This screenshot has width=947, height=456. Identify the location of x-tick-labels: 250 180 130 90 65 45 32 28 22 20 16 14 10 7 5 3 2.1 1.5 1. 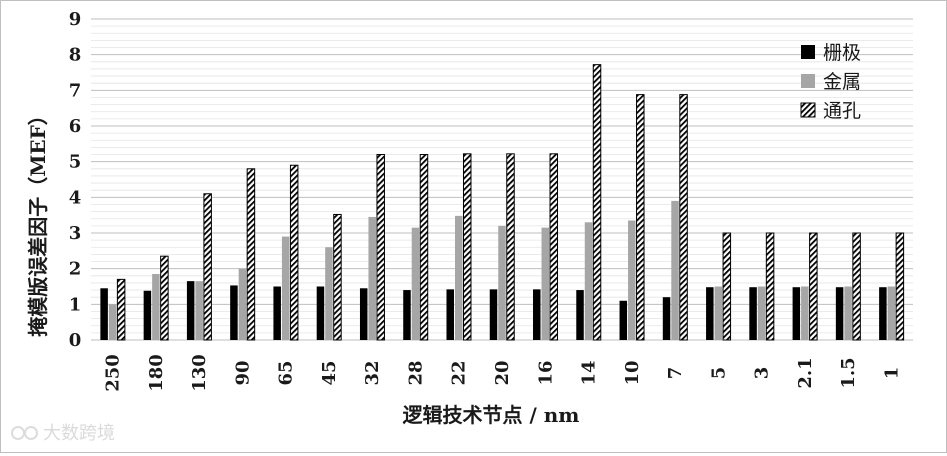
(503, 373).